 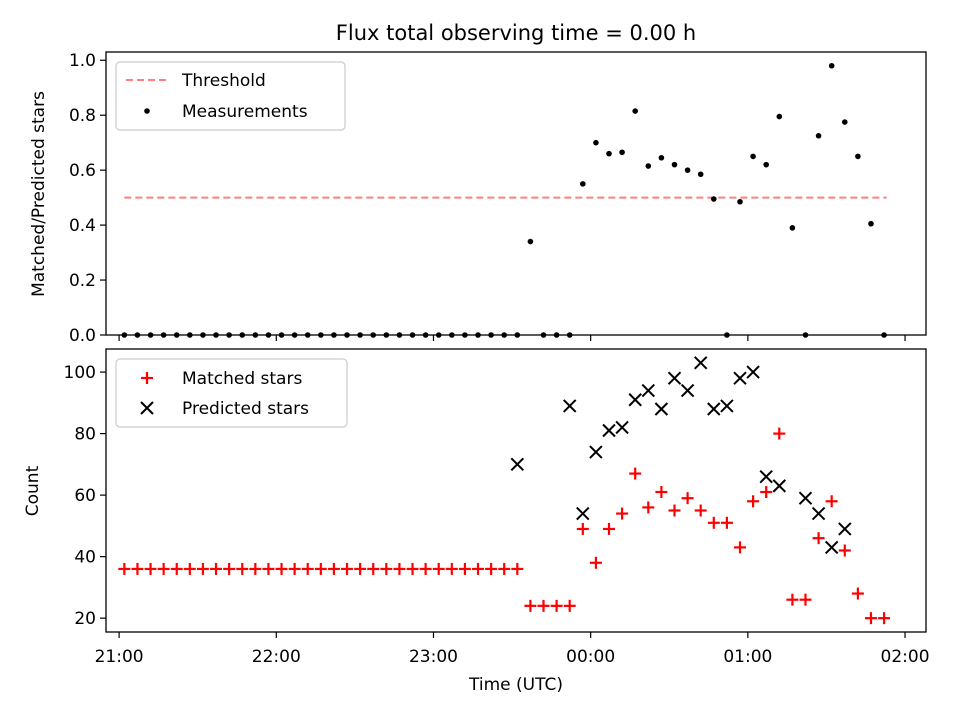 What do you see at coordinates (231, 393) in the screenshot?
I see `bottom-legend: Matched stars Predicted stars` at bounding box center [231, 393].